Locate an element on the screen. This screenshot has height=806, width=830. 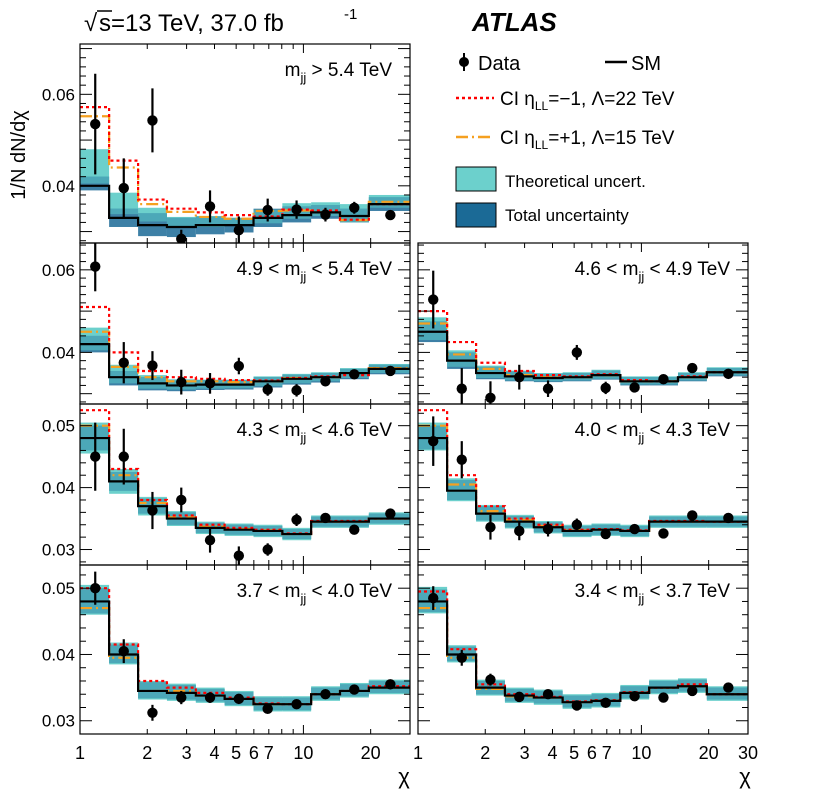
panel-mass-label: 3.7 < mjj < 4.0 TeV is located at coordinates (315, 593).